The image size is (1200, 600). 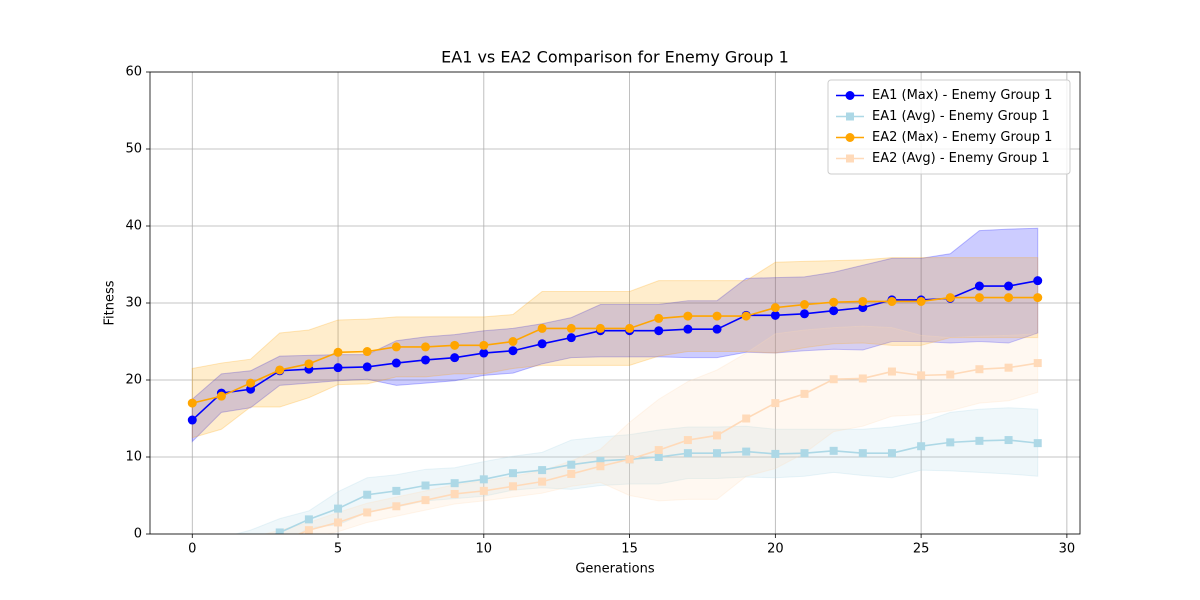 I want to click on y-tick-label: 20, so click(x=133, y=380).